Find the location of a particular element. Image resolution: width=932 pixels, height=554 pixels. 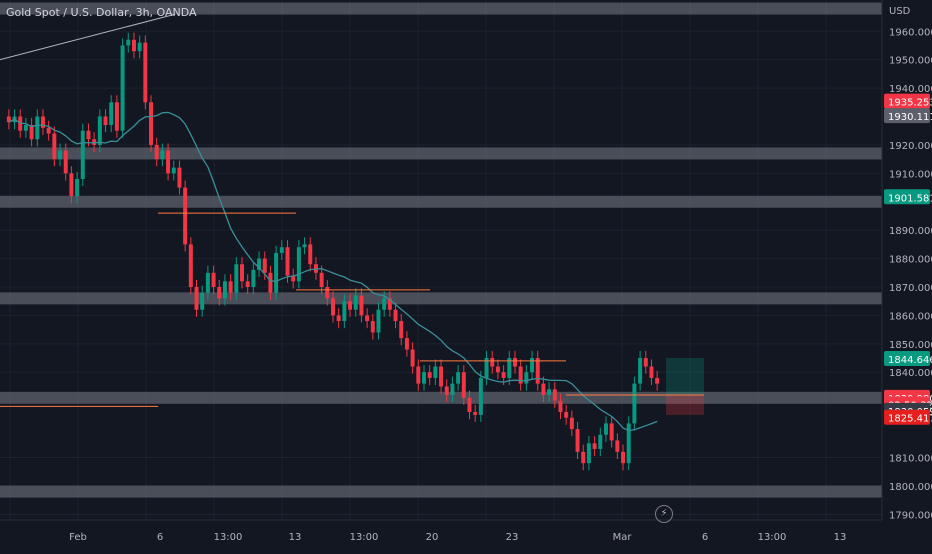

time-tick-label: 20 is located at coordinates (432, 537).